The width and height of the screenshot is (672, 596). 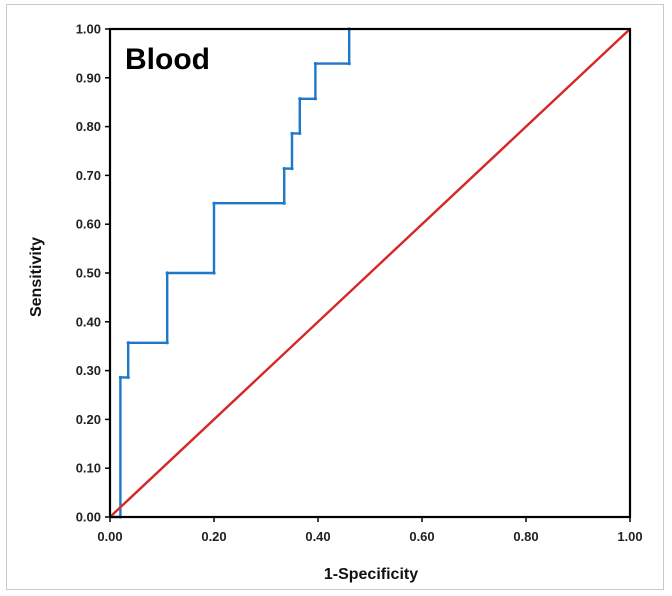 What do you see at coordinates (88, 321) in the screenshot?
I see `y-tick-label: 0.40` at bounding box center [88, 321].